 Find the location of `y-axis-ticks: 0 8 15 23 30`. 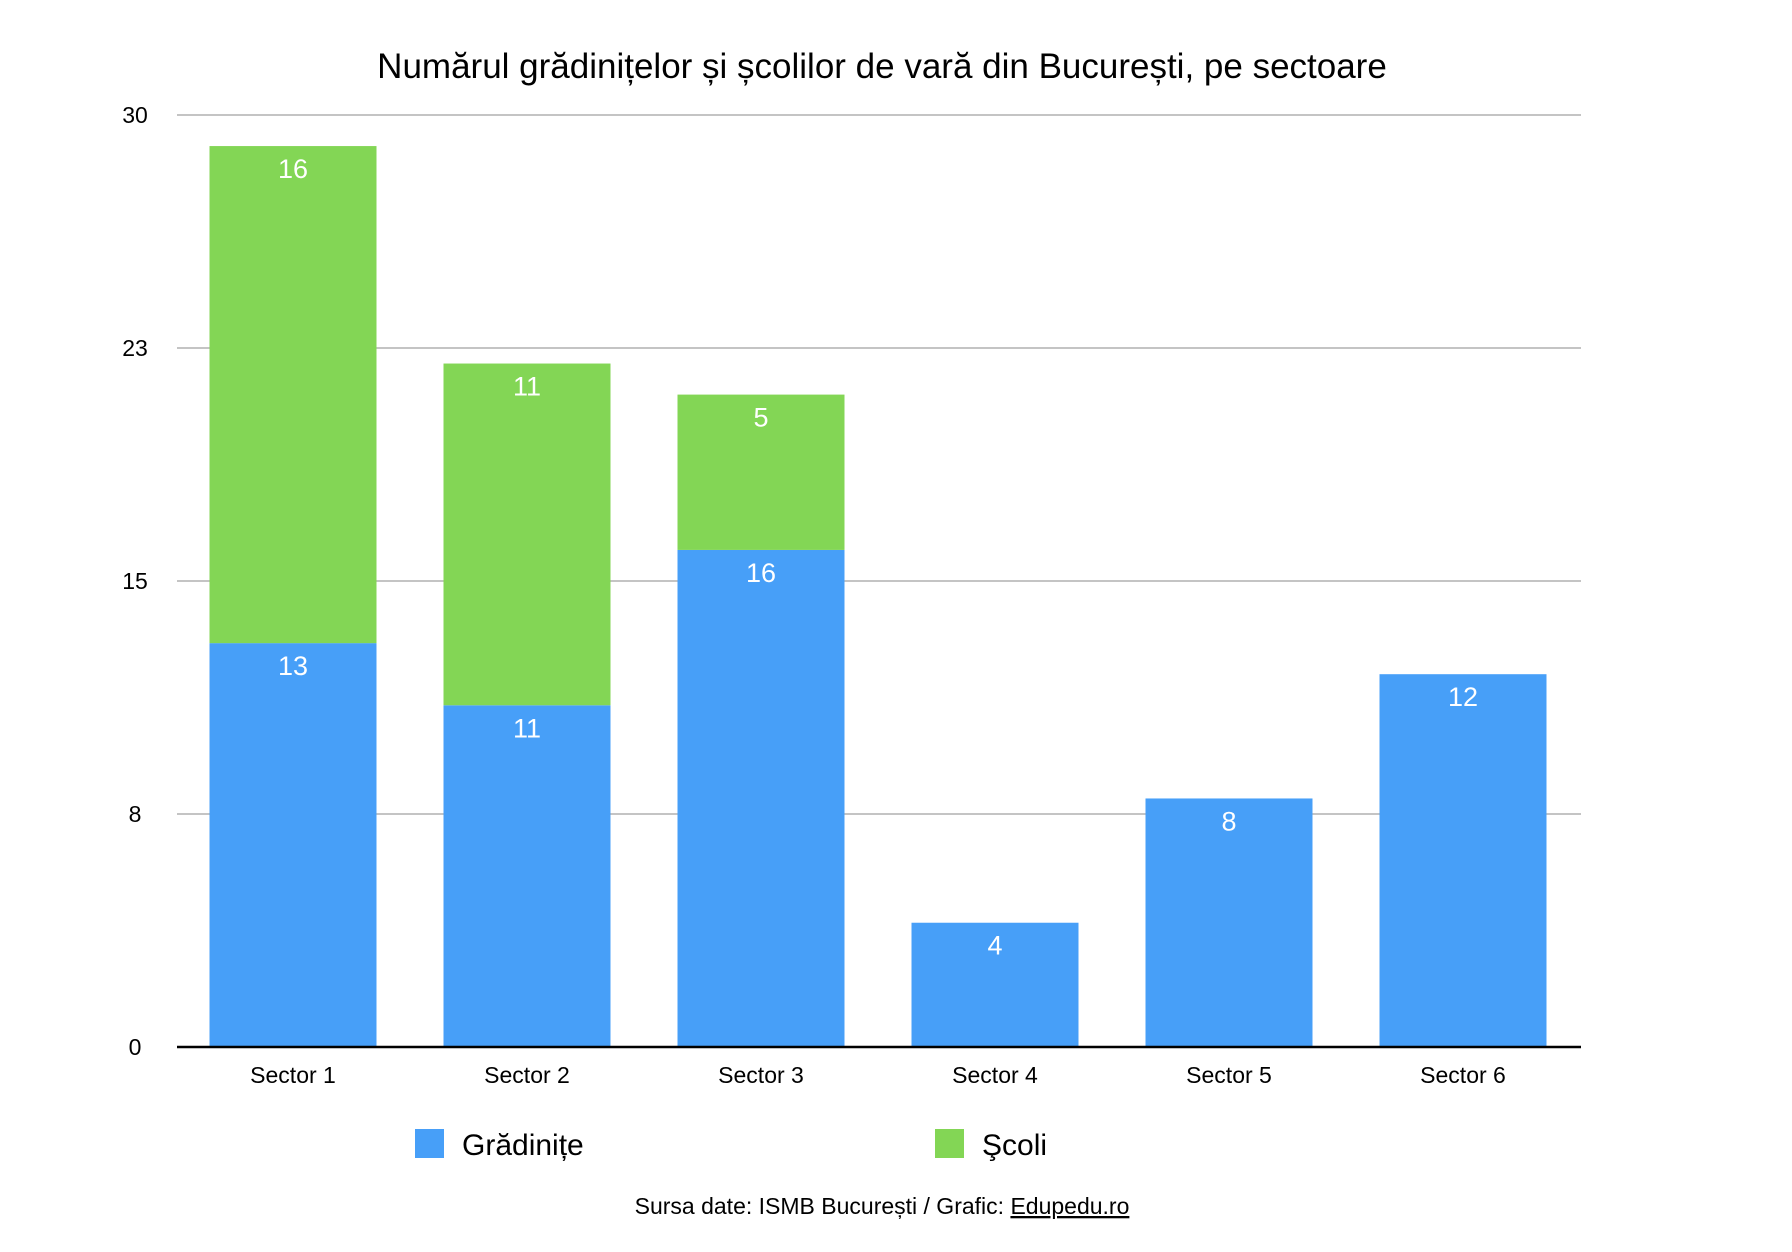

y-axis-ticks: 0 8 15 23 30 is located at coordinates (135, 581).